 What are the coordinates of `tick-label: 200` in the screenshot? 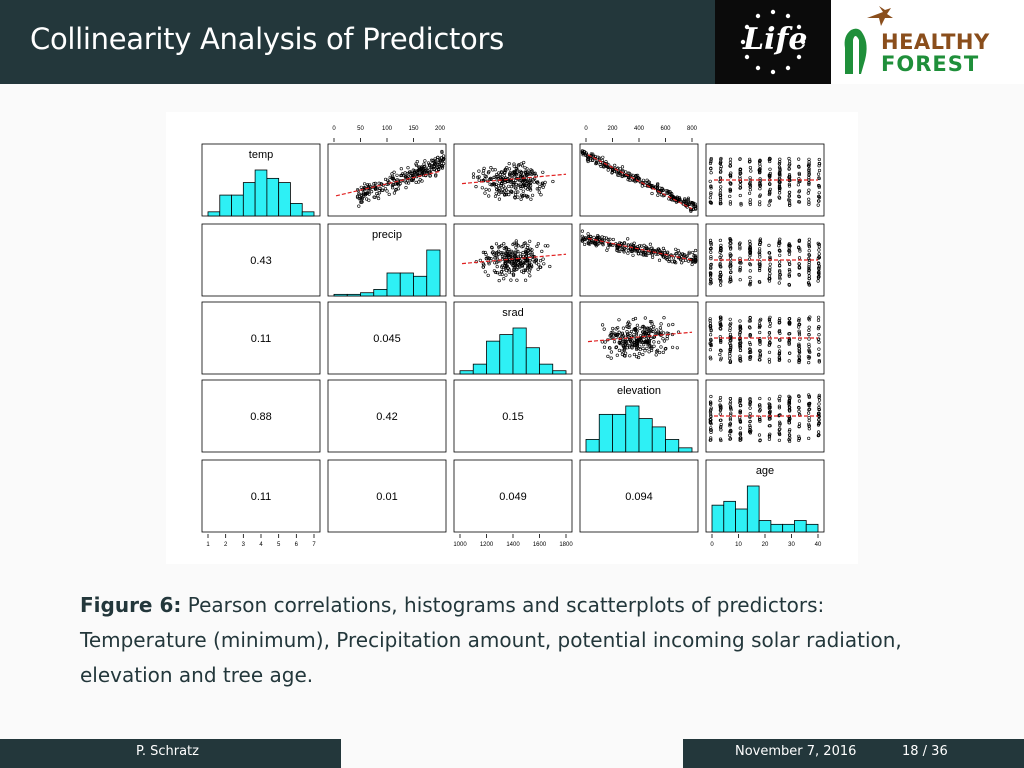 It's located at (440, 129).